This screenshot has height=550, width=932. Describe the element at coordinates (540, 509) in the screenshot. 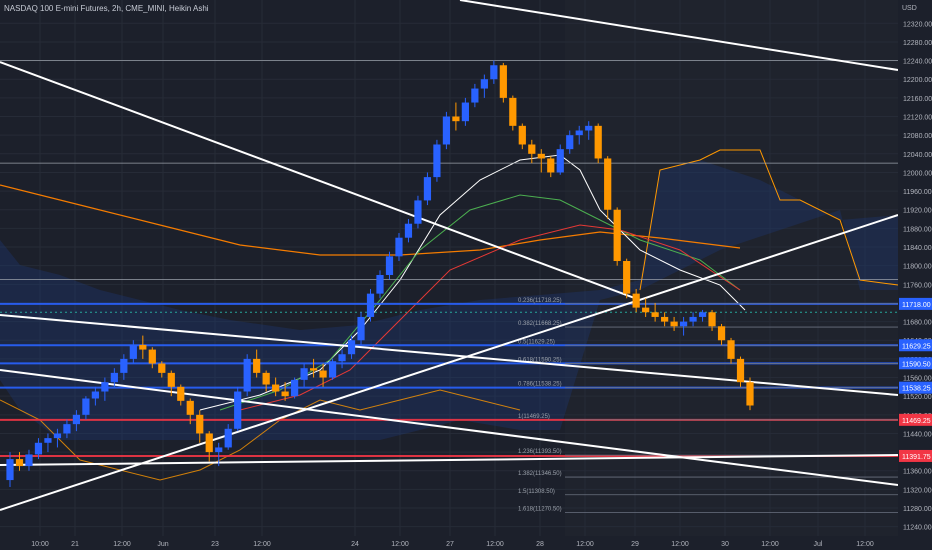

I see `fib-label: 1.618(11270.50)` at that location.